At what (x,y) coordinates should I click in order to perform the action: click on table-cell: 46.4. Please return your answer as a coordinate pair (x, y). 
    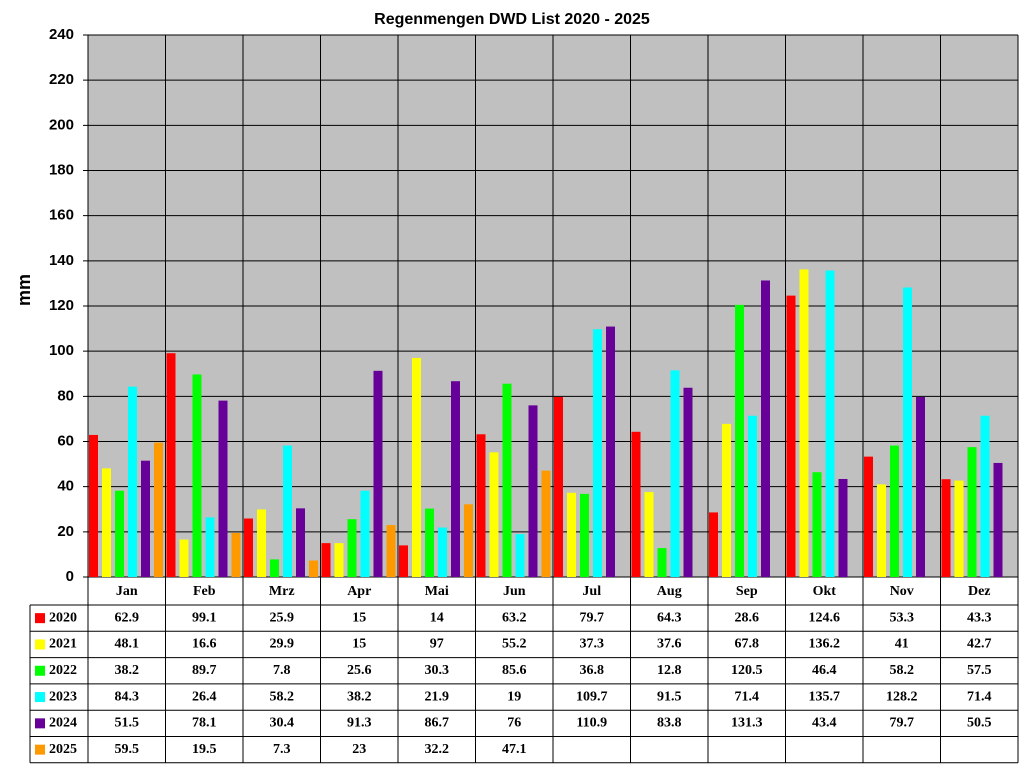
    Looking at the image, I should click on (824, 670).